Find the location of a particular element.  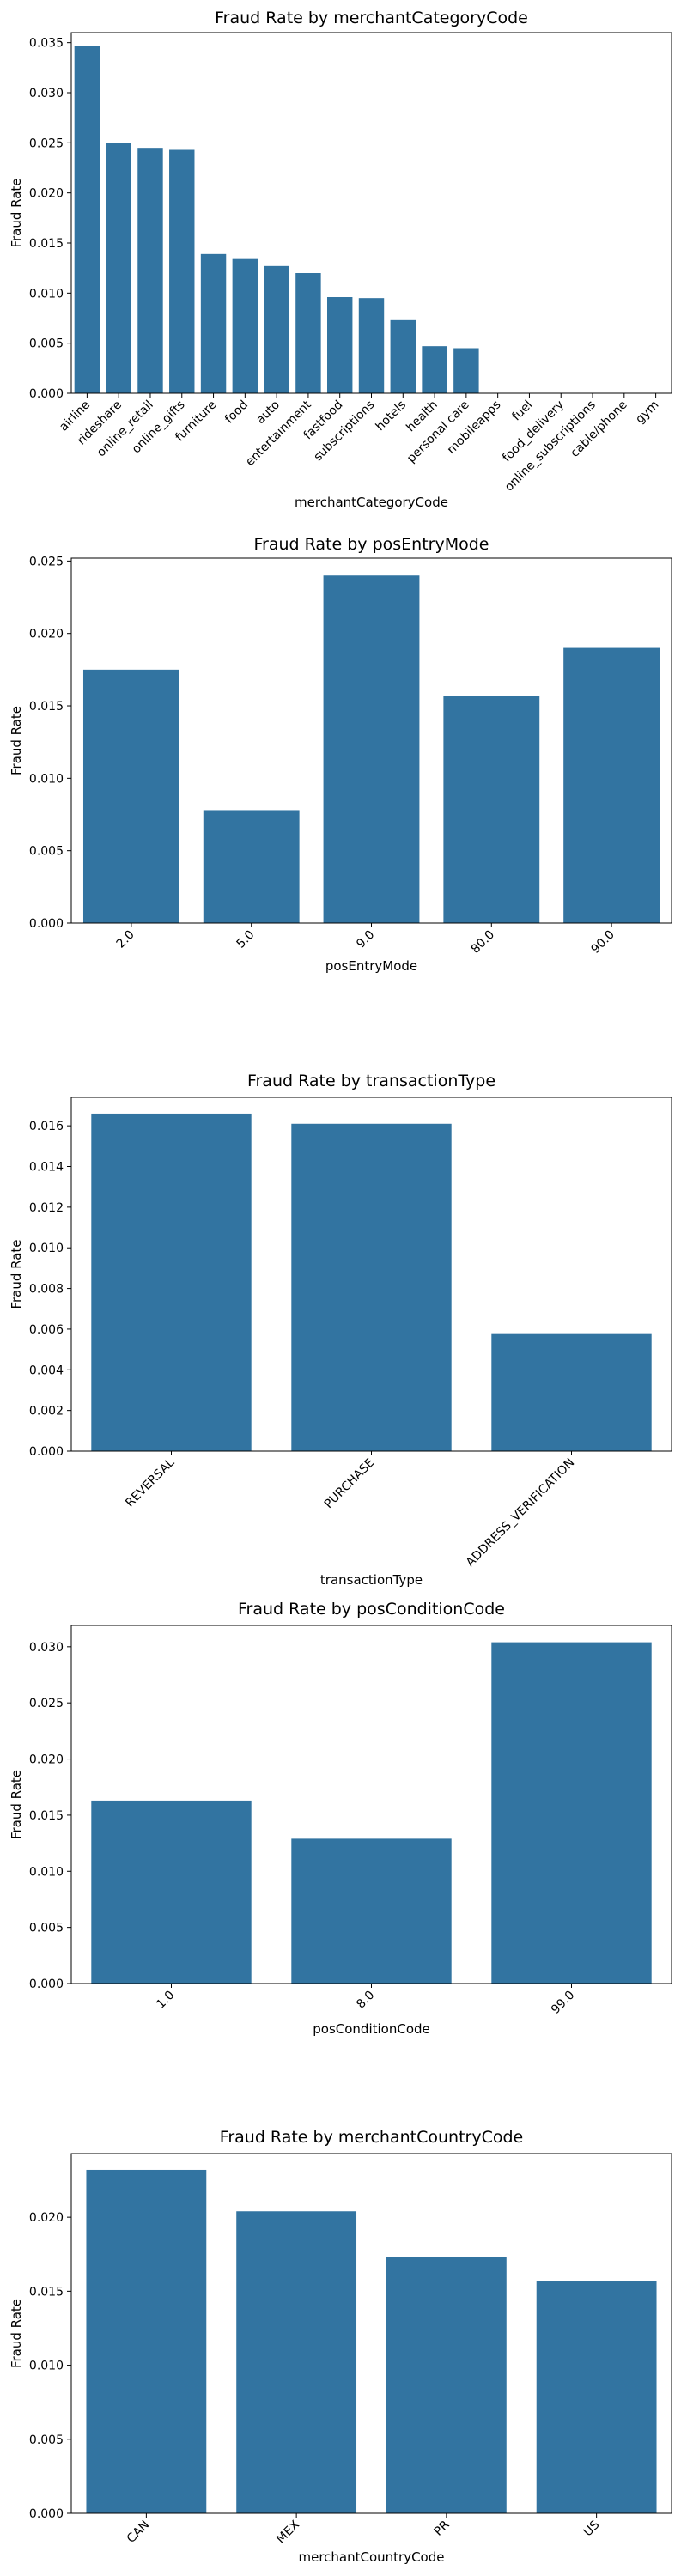

x-tick-label: US is located at coordinates (592, 2529).